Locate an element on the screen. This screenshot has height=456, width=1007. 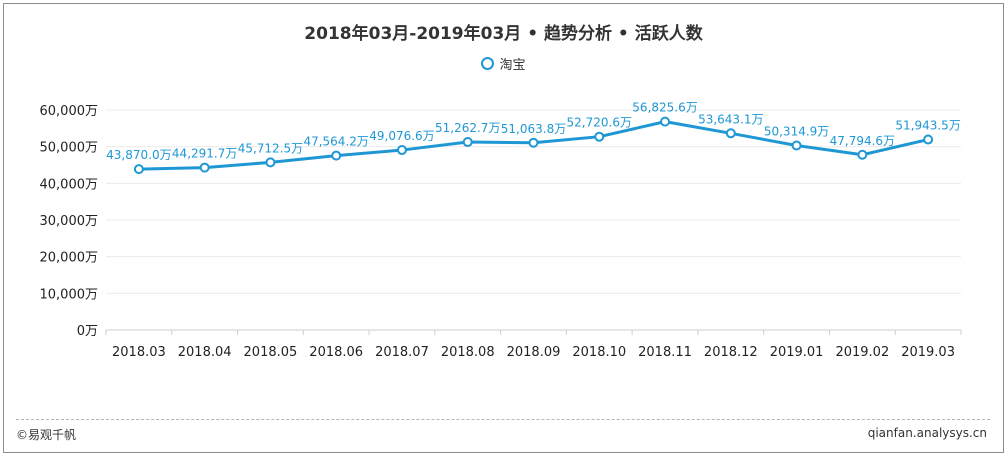
x-tick-label: 2018.11 is located at coordinates (665, 352).